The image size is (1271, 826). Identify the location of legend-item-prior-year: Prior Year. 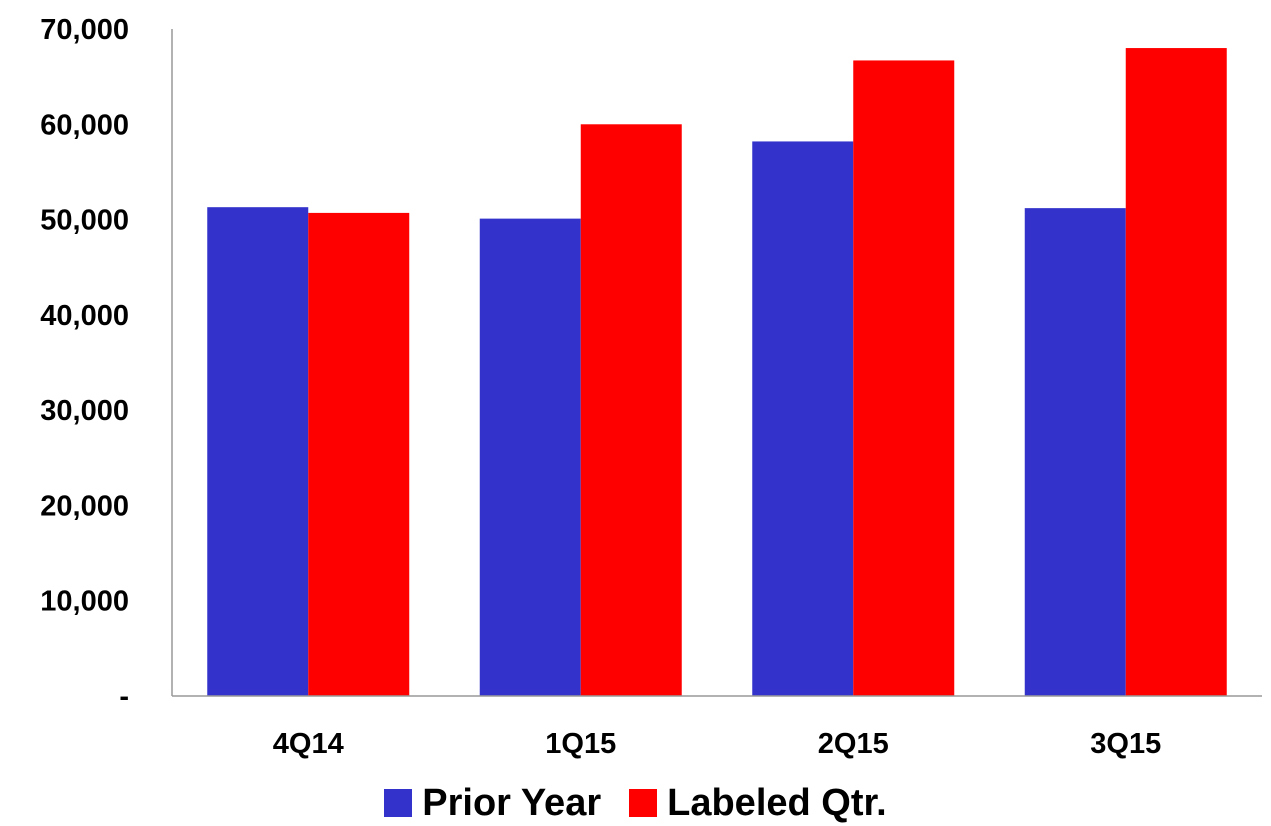
(492, 803).